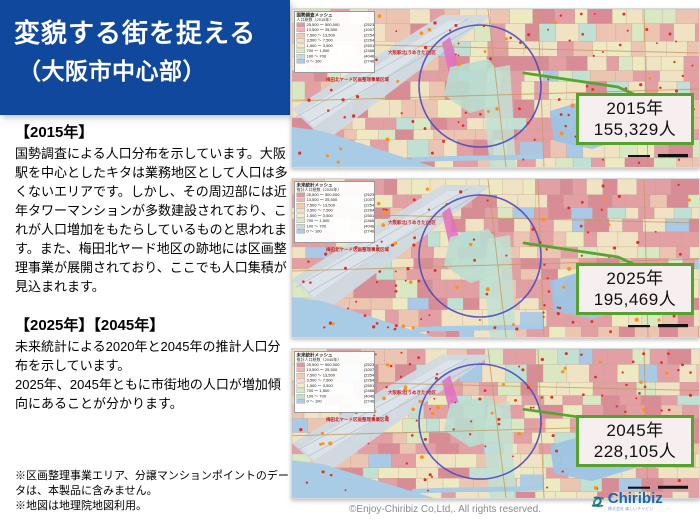  What do you see at coordinates (635, 119) in the screenshot?
I see `map-callout-2015: 2015年 155,329人` at bounding box center [635, 119].